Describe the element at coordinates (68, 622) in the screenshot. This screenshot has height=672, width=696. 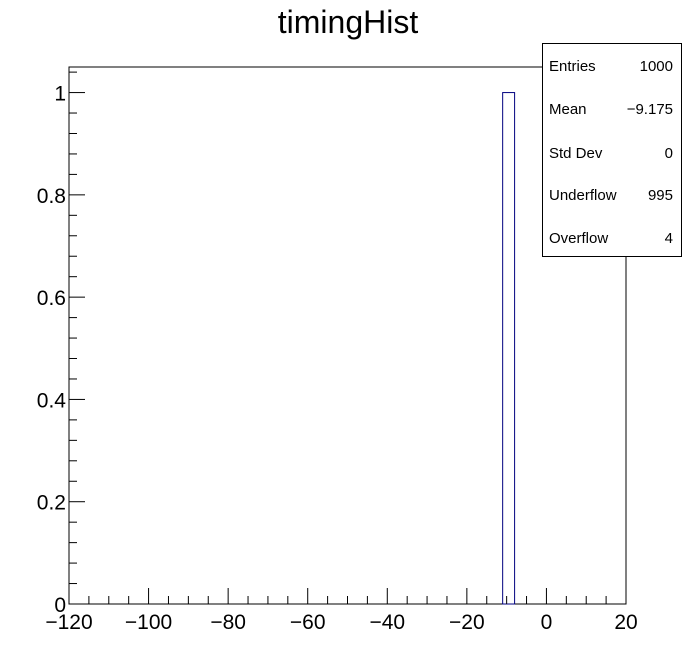
I see `x-tick-label: −120` at that location.